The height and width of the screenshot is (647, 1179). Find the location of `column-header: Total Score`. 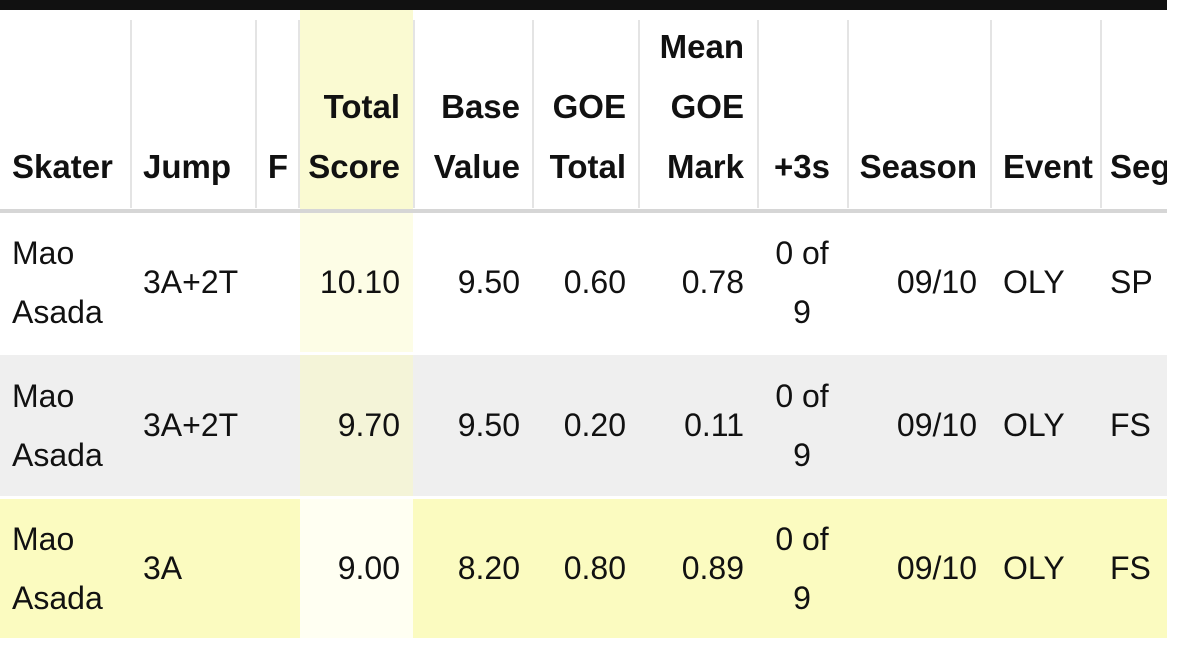

column-header: Total Score is located at coordinates (356, 109).